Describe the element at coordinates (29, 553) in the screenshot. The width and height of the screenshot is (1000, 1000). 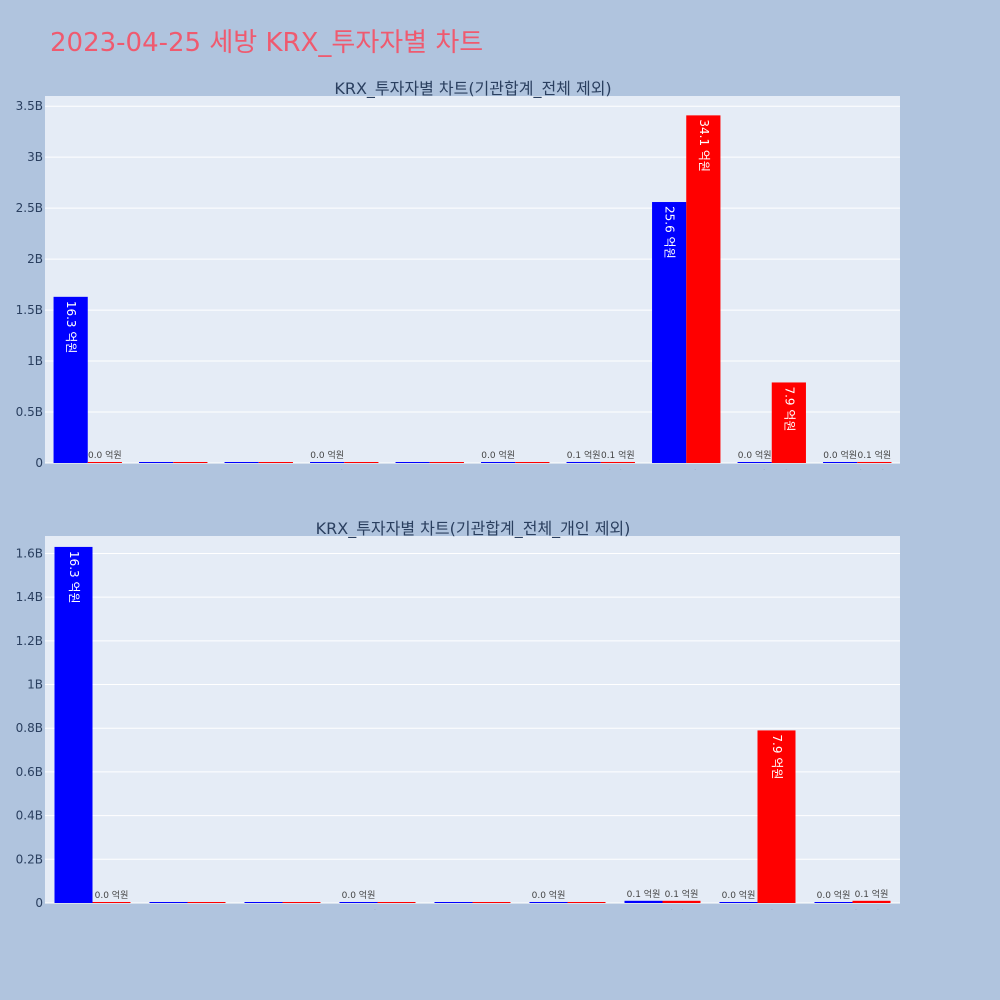
I see `y-tick-label: 1.6B` at that location.